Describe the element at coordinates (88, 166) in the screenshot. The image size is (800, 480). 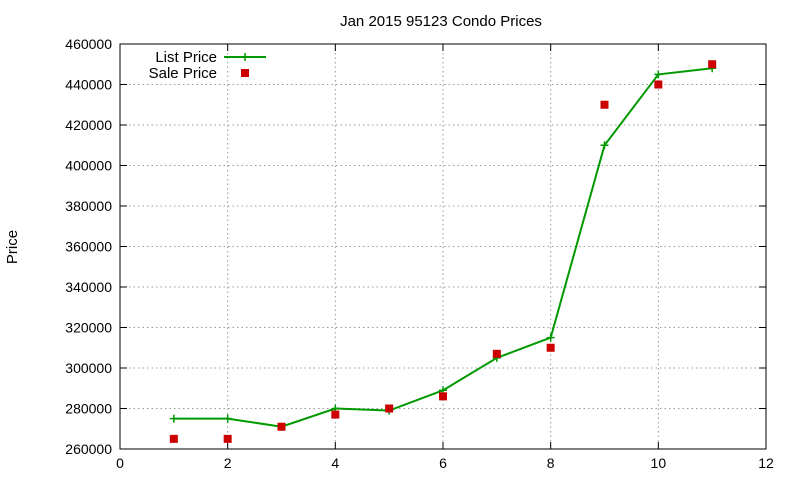
I see `y-tick-label: 400000` at that location.